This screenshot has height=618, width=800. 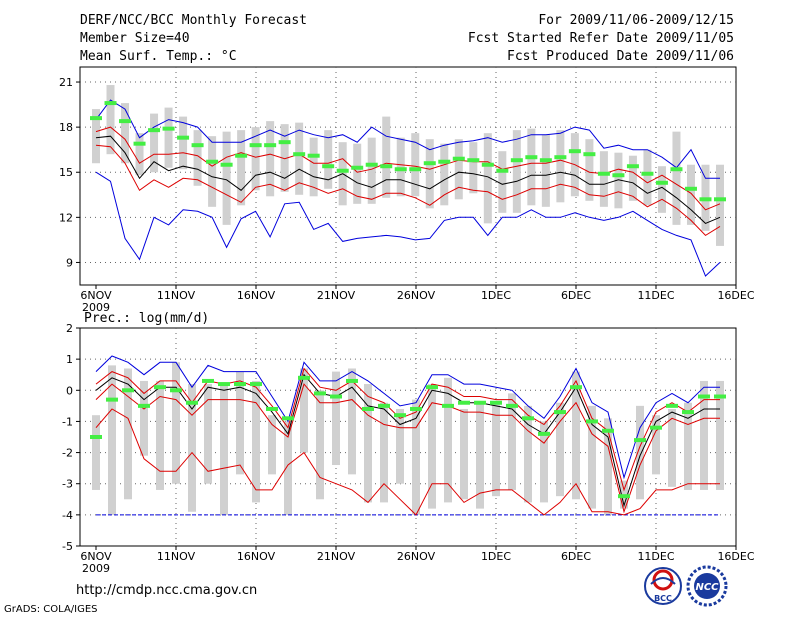 I want to click on source-url: http://cmdp.ncc.cma.gov.cn, so click(x=167, y=590).